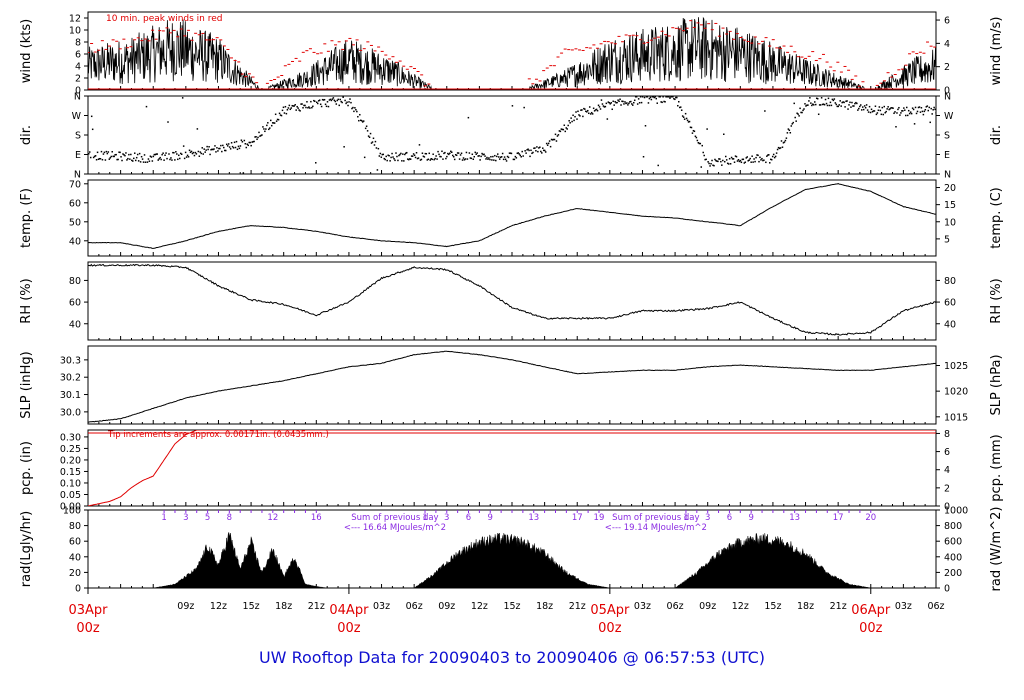 The image size is (1024, 700). Describe the element at coordinates (871, 610) in the screenshot. I see `date-label: 06Apr` at that location.